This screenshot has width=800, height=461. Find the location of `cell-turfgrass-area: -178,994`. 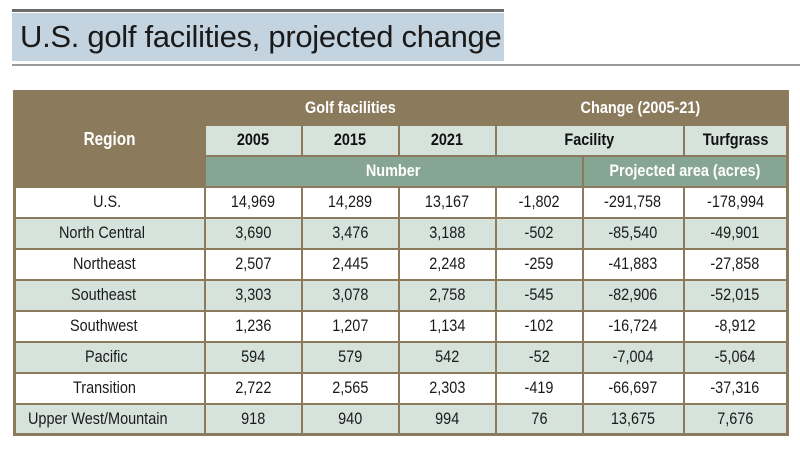

cell-turfgrass-area: -178,994 is located at coordinates (735, 202).